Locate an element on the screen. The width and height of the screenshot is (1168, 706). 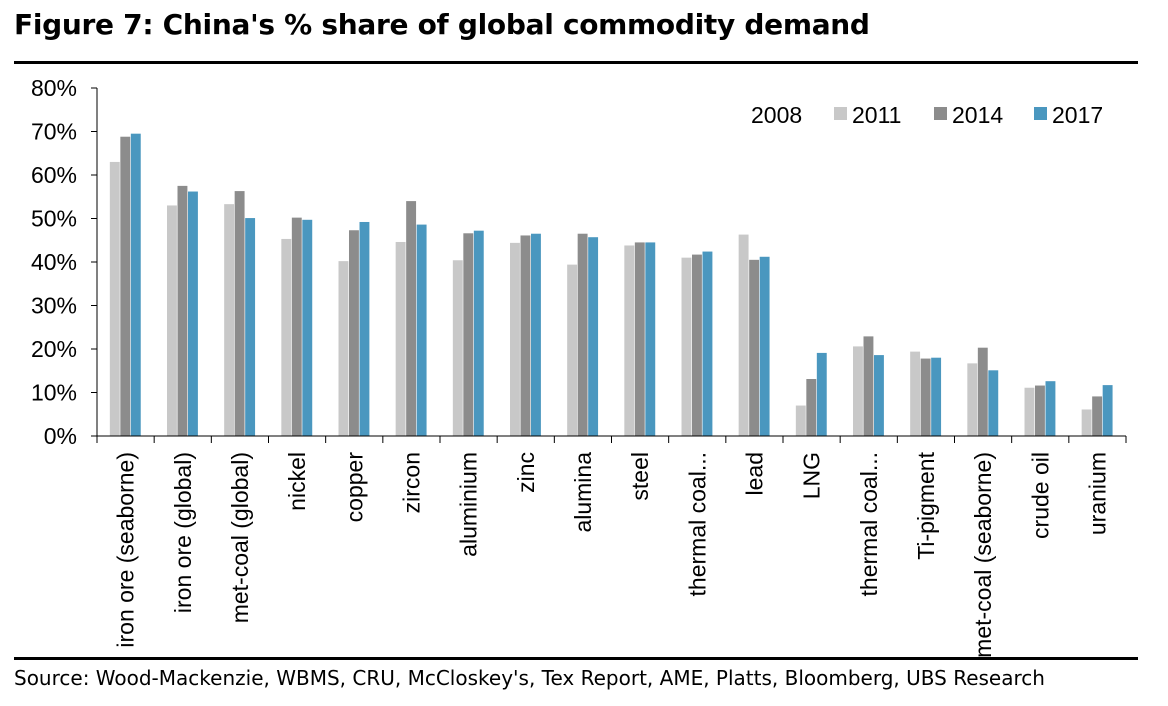
legend: 2008 2011 2014 2017 is located at coordinates (927, 115).